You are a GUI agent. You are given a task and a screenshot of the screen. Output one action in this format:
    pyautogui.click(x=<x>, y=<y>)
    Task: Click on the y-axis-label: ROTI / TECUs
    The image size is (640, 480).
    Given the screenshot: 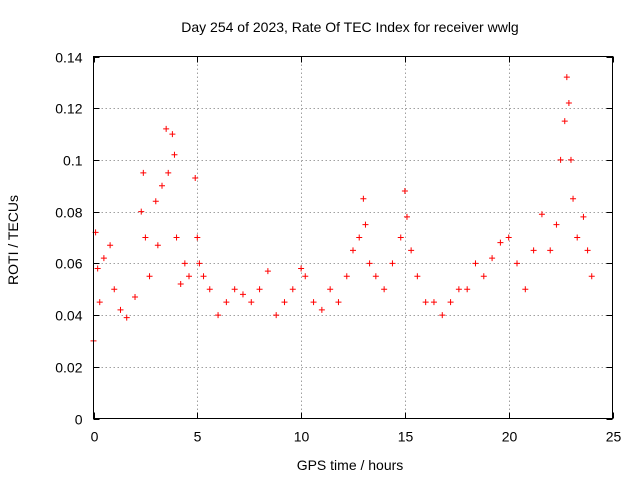 What is the action you would take?
    pyautogui.click(x=13, y=240)
    